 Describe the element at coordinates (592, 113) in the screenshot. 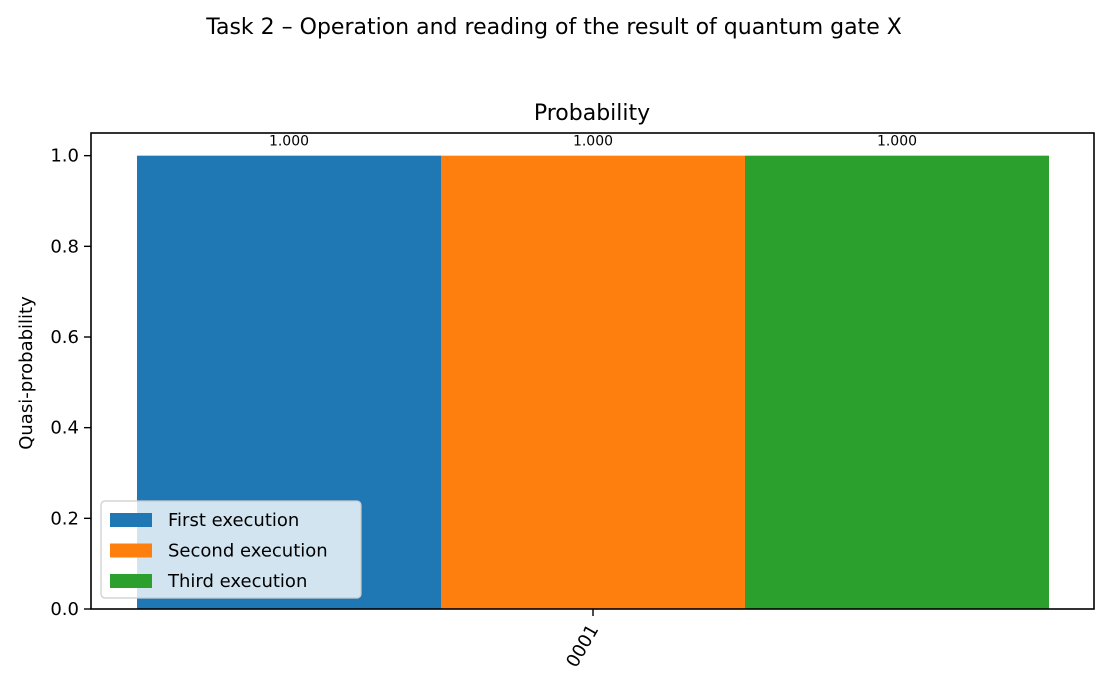

I see `chart-title: Probability` at that location.